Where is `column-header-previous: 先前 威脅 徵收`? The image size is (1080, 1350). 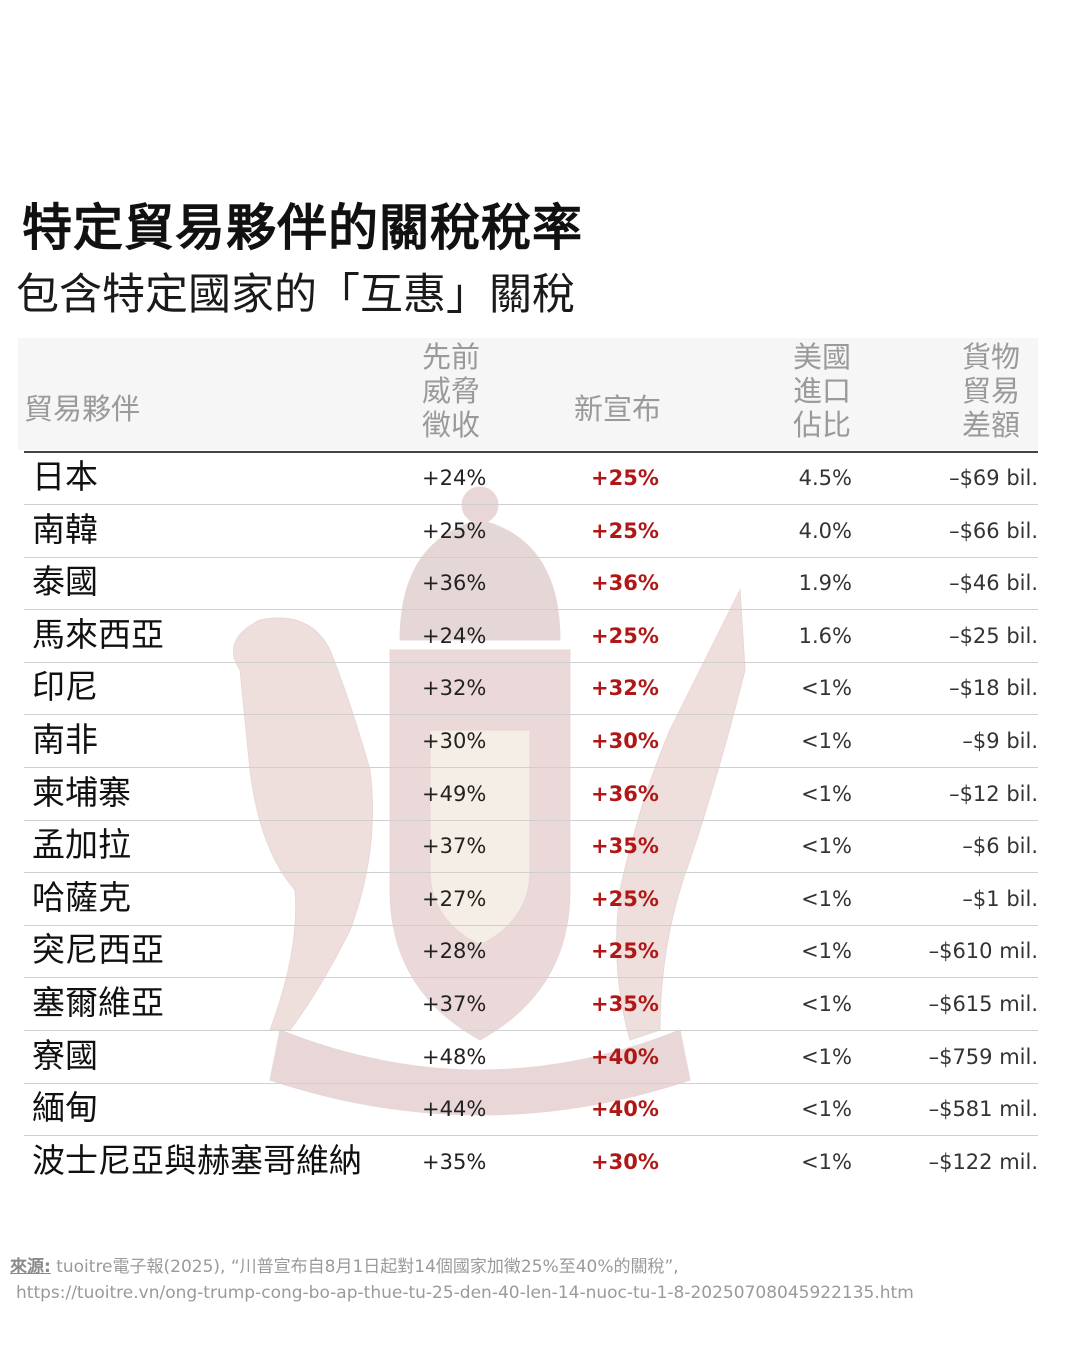
column-header-previous: 先前 威脅 徵收 is located at coordinates (451, 391).